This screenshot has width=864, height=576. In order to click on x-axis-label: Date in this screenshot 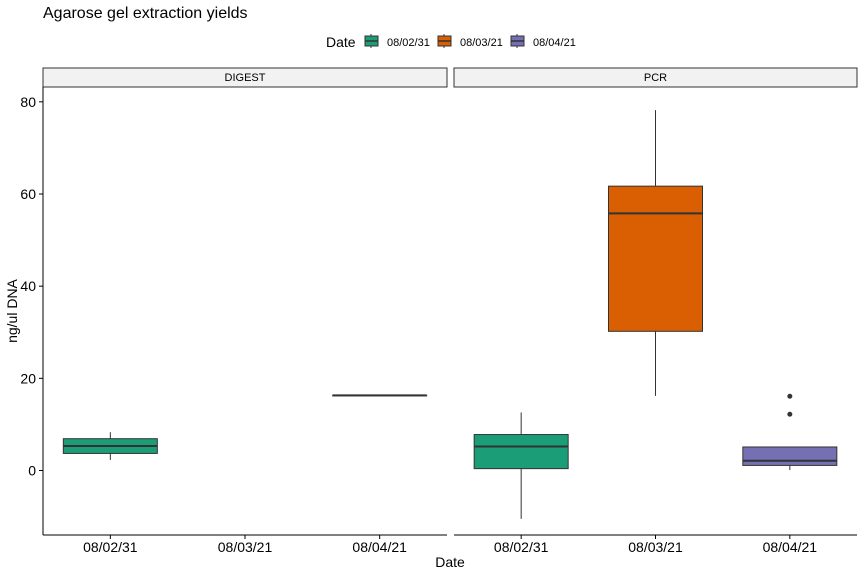, I will do `click(450, 562)`.